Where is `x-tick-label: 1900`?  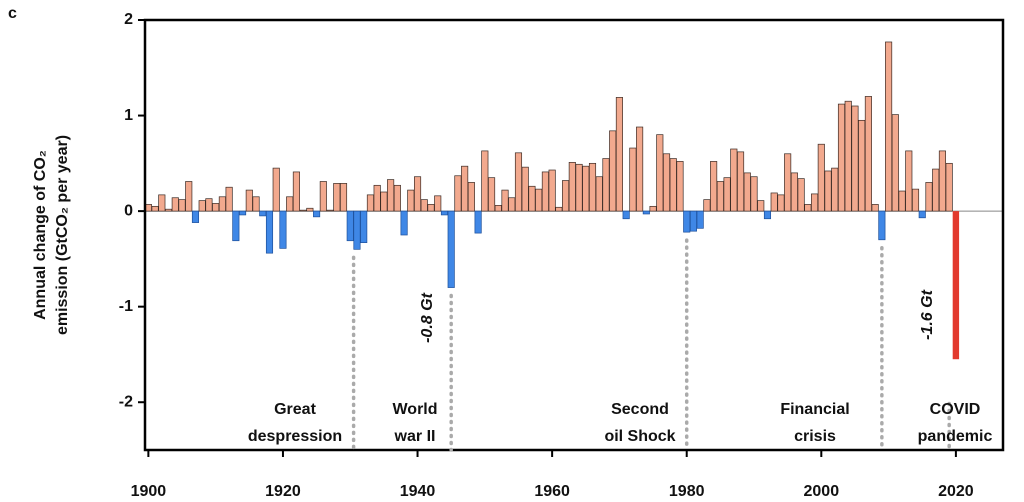 x-tick-label: 1900 is located at coordinates (149, 491).